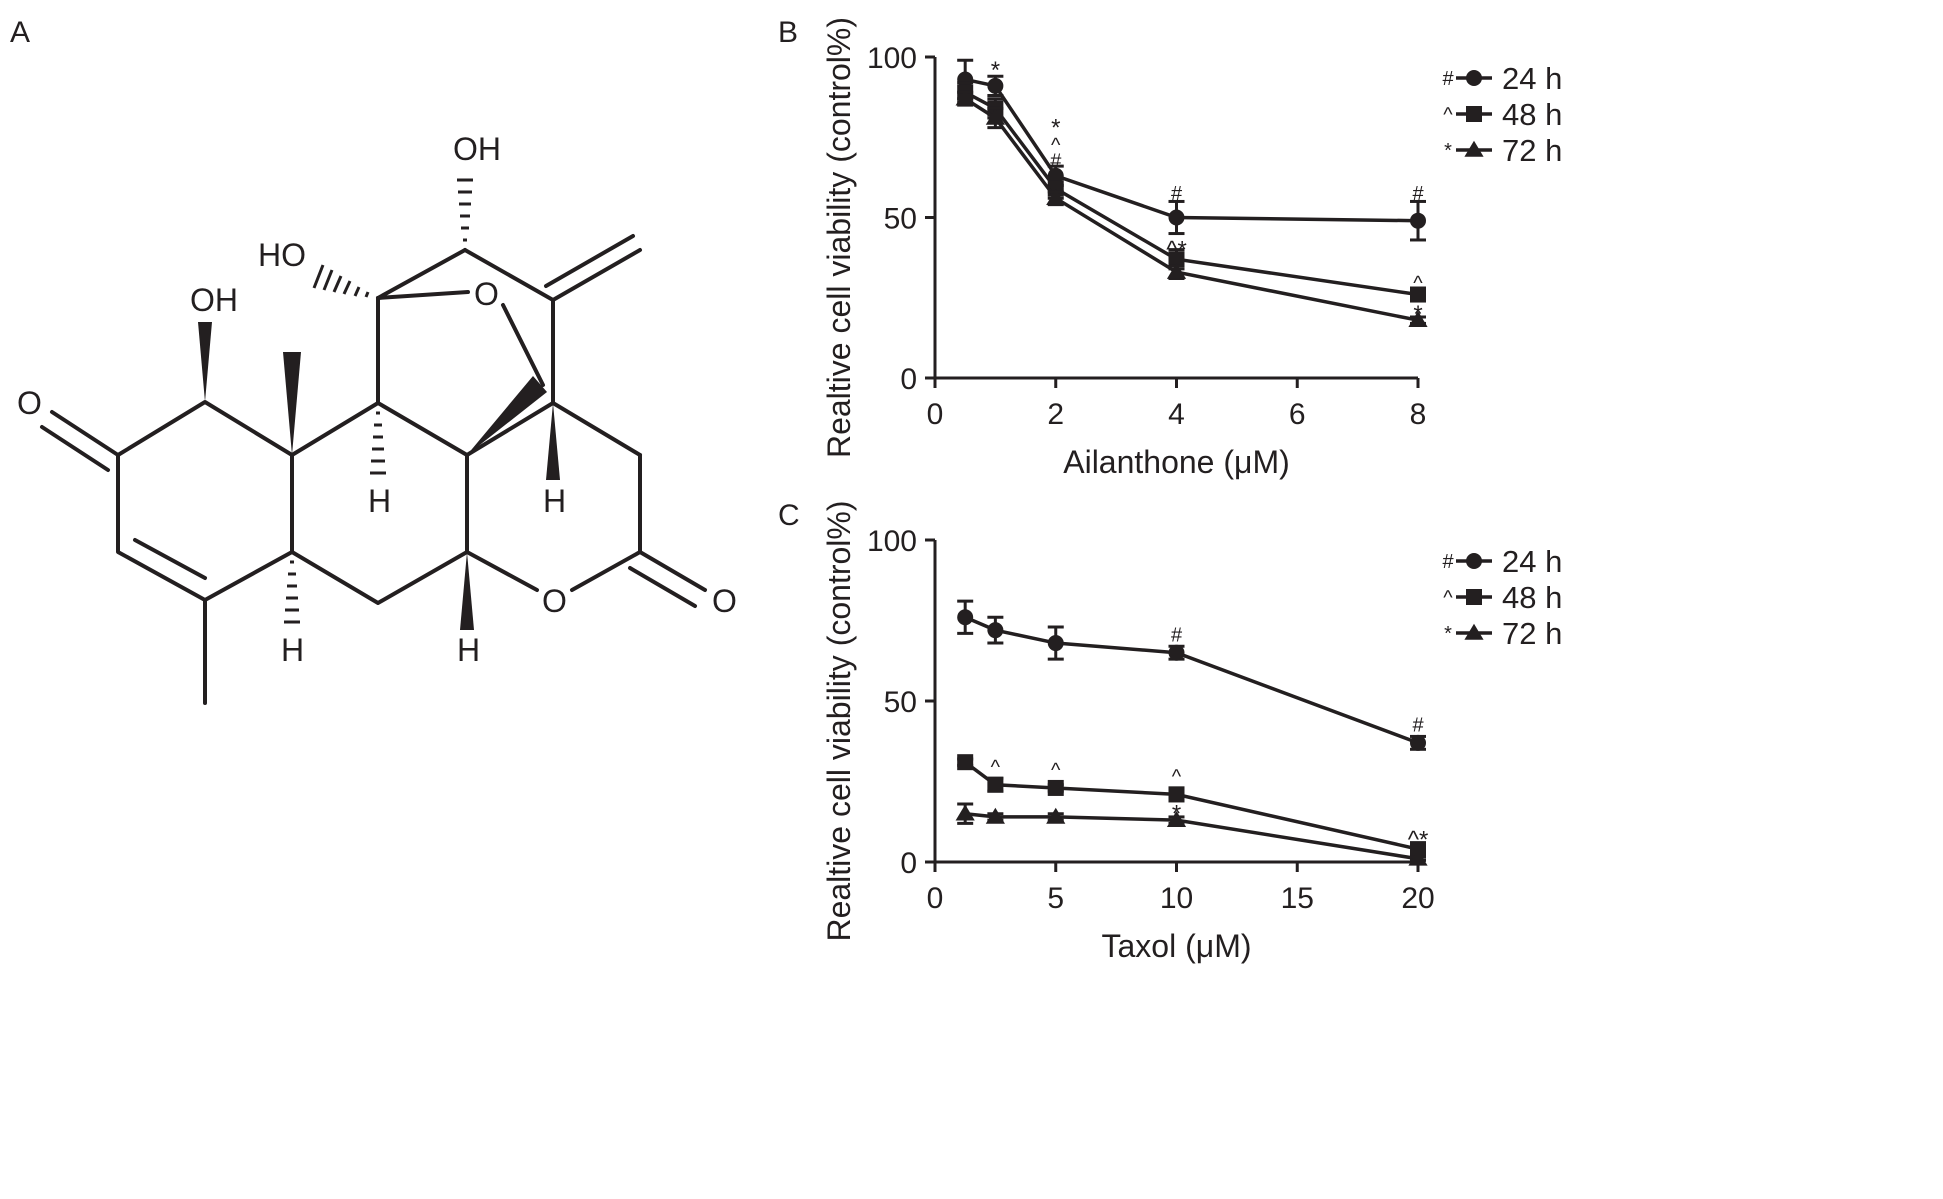 The height and width of the screenshot is (1199, 1943). Describe the element at coordinates (292, 403) in the screenshot. I see `wedge-methyl-c10` at that location.